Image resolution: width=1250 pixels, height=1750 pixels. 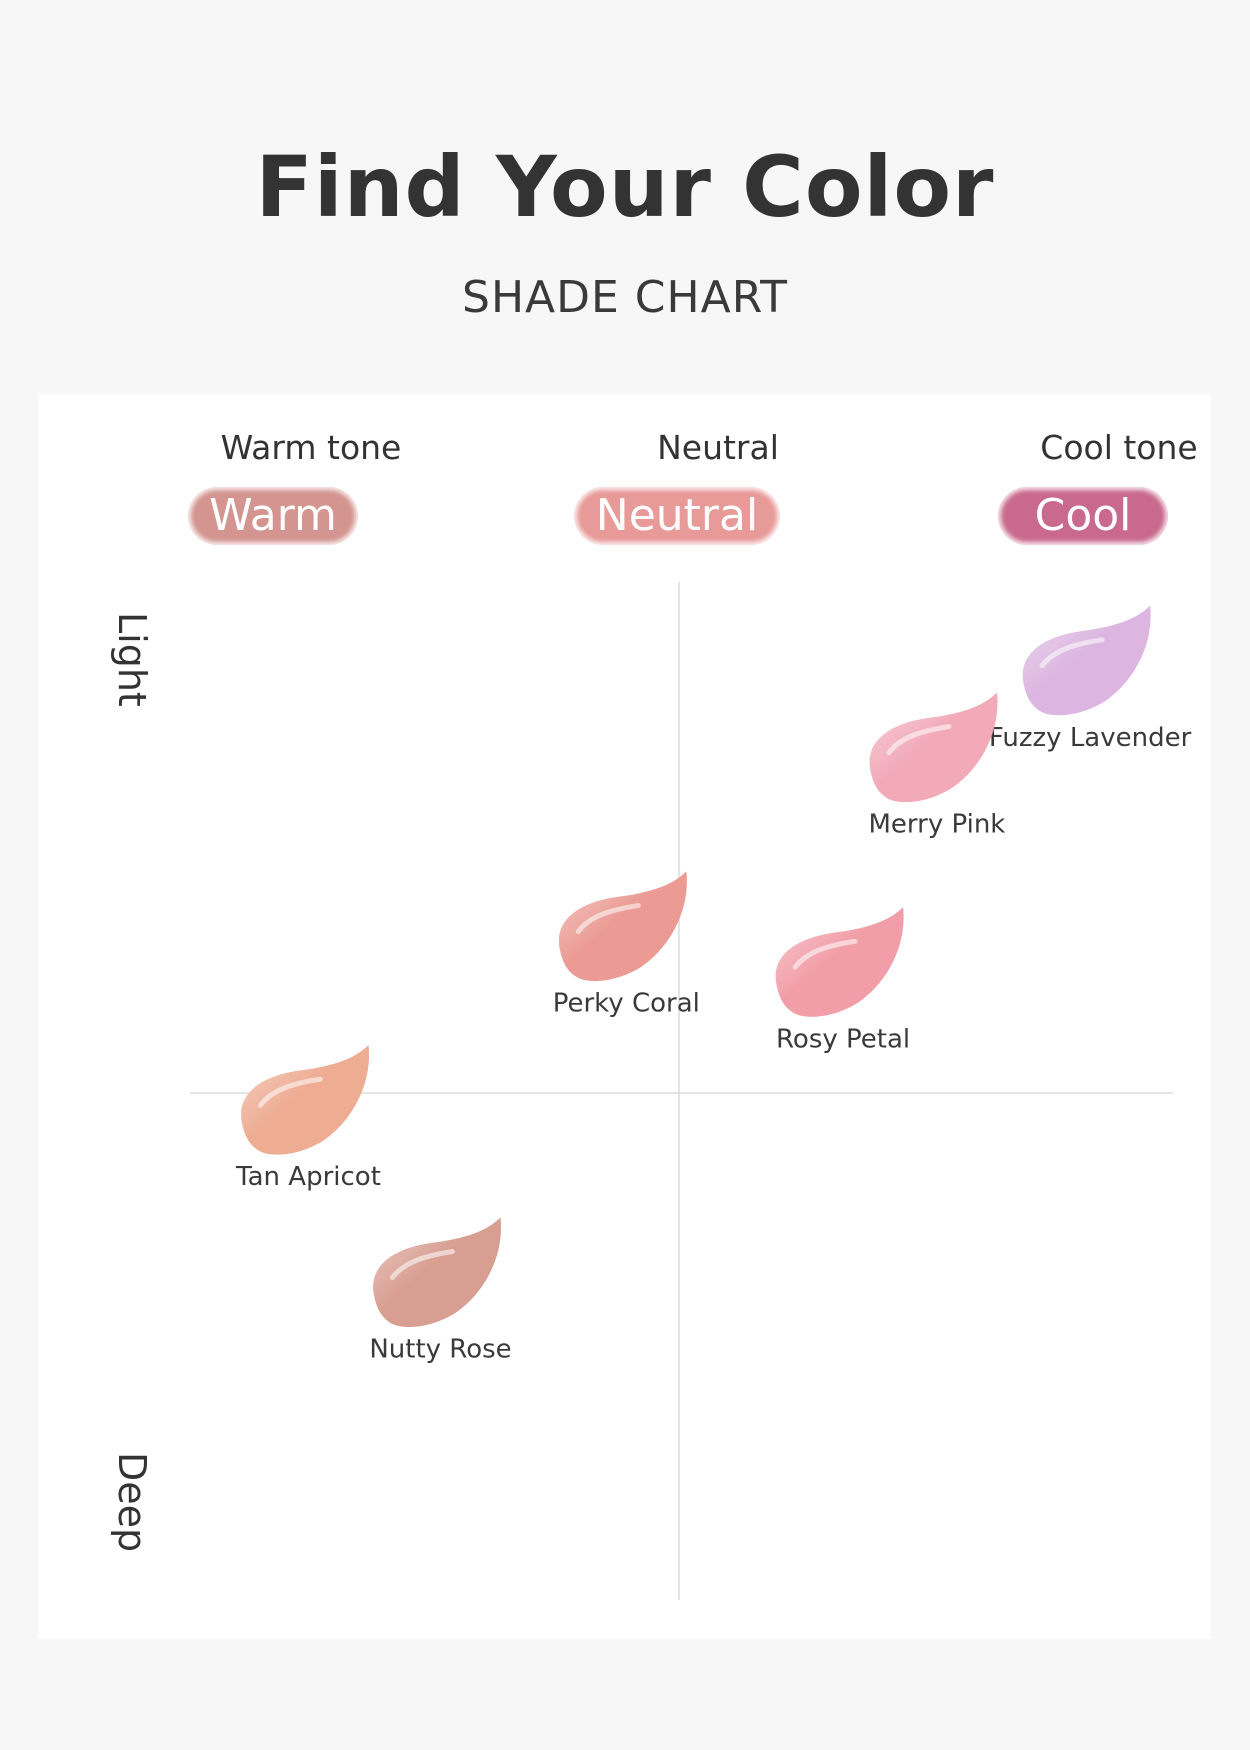 I want to click on swatch-perky-coral, so click(x=622, y=926).